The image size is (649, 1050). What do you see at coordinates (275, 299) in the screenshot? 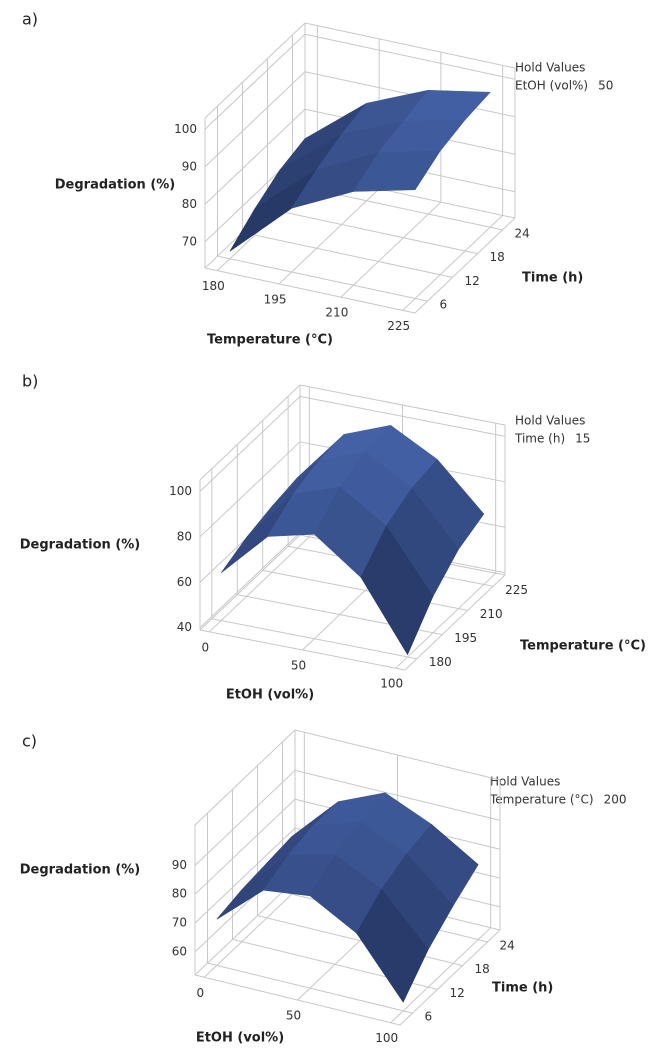
I see `x-tick-label: 195` at bounding box center [275, 299].